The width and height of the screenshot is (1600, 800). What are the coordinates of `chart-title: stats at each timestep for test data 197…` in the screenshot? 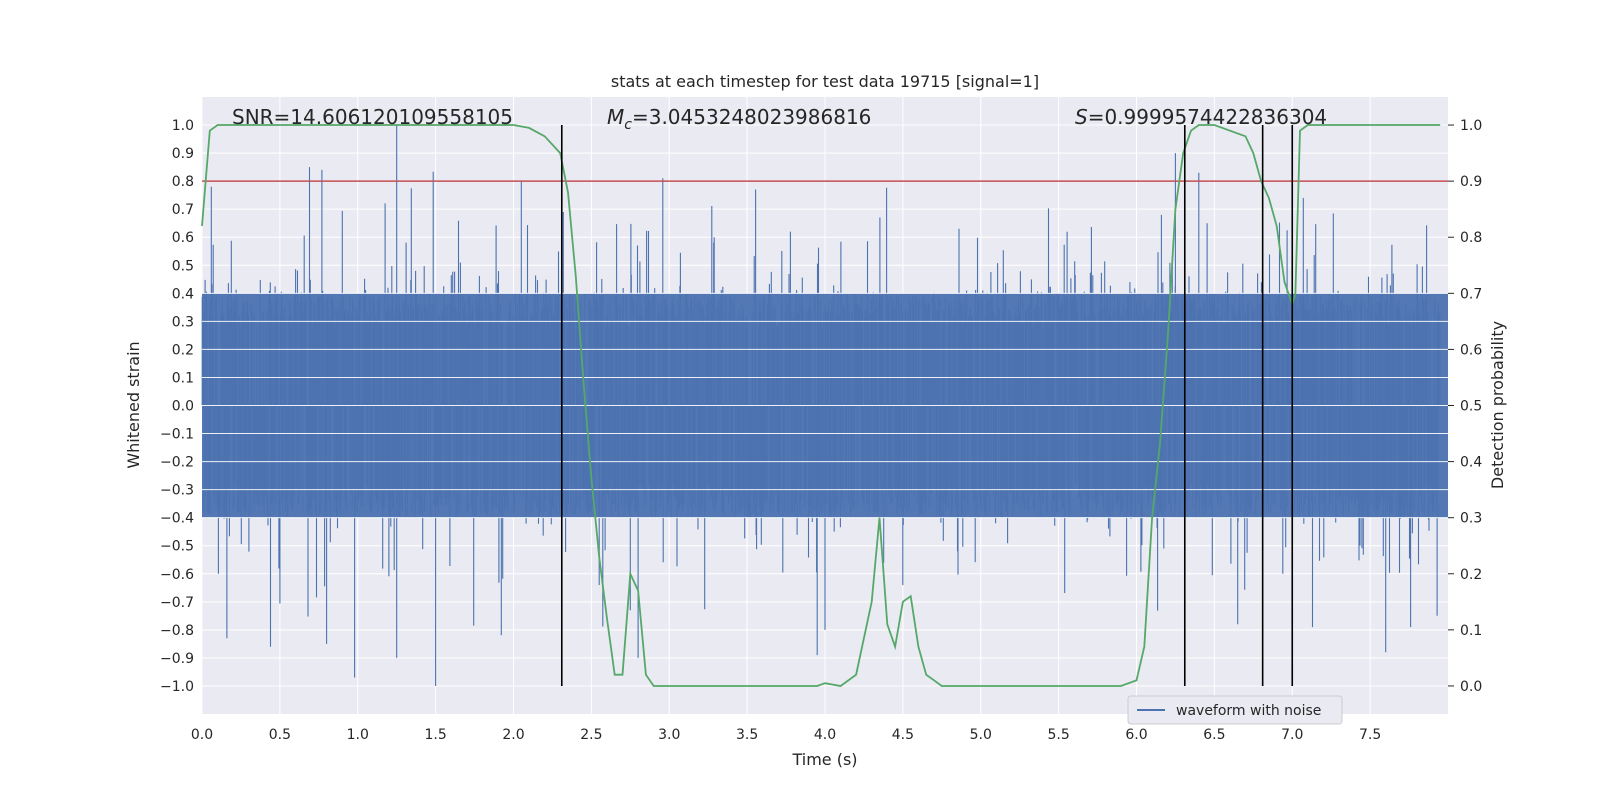 It's located at (825, 81).